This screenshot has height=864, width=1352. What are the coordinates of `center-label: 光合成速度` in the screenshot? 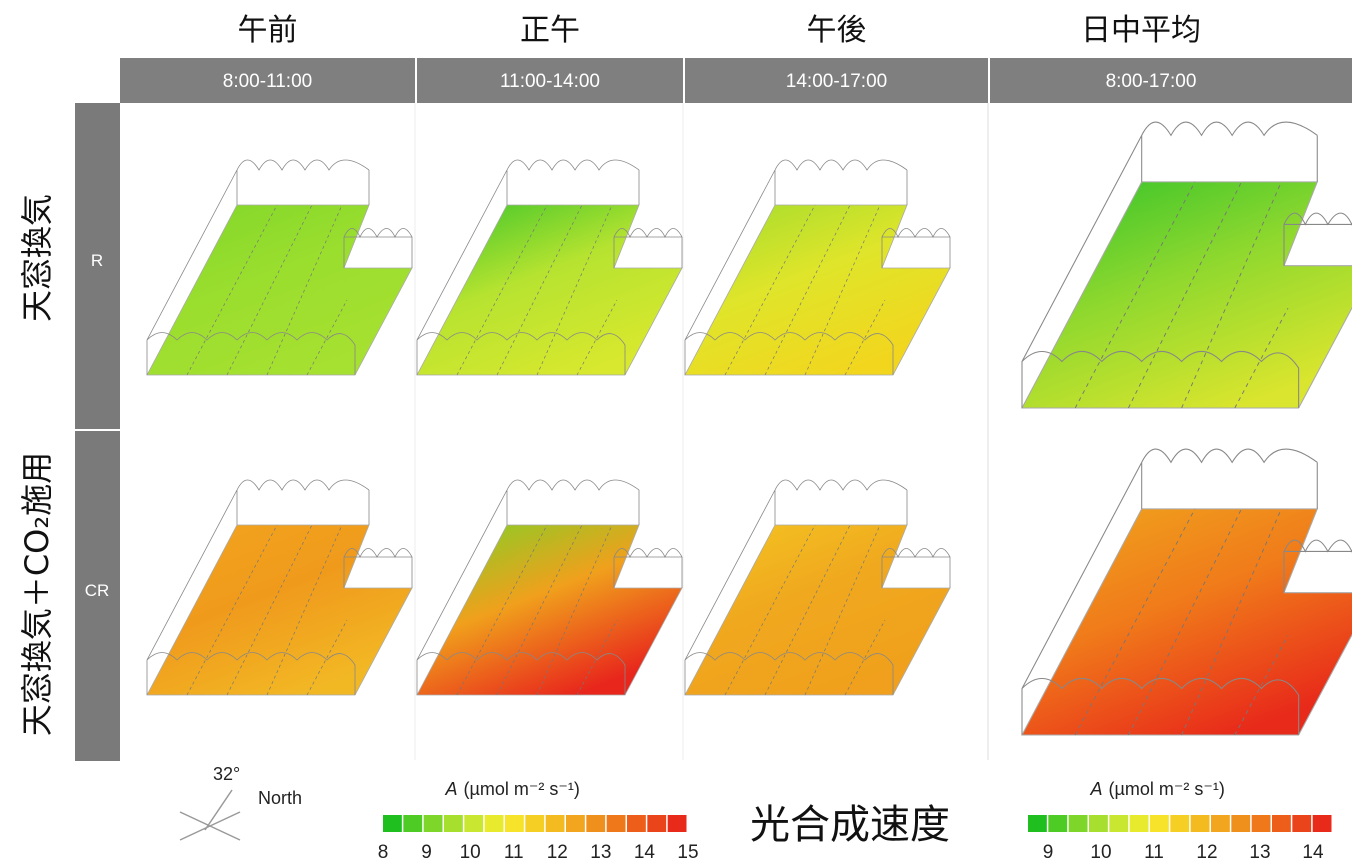 It's located at (850, 825).